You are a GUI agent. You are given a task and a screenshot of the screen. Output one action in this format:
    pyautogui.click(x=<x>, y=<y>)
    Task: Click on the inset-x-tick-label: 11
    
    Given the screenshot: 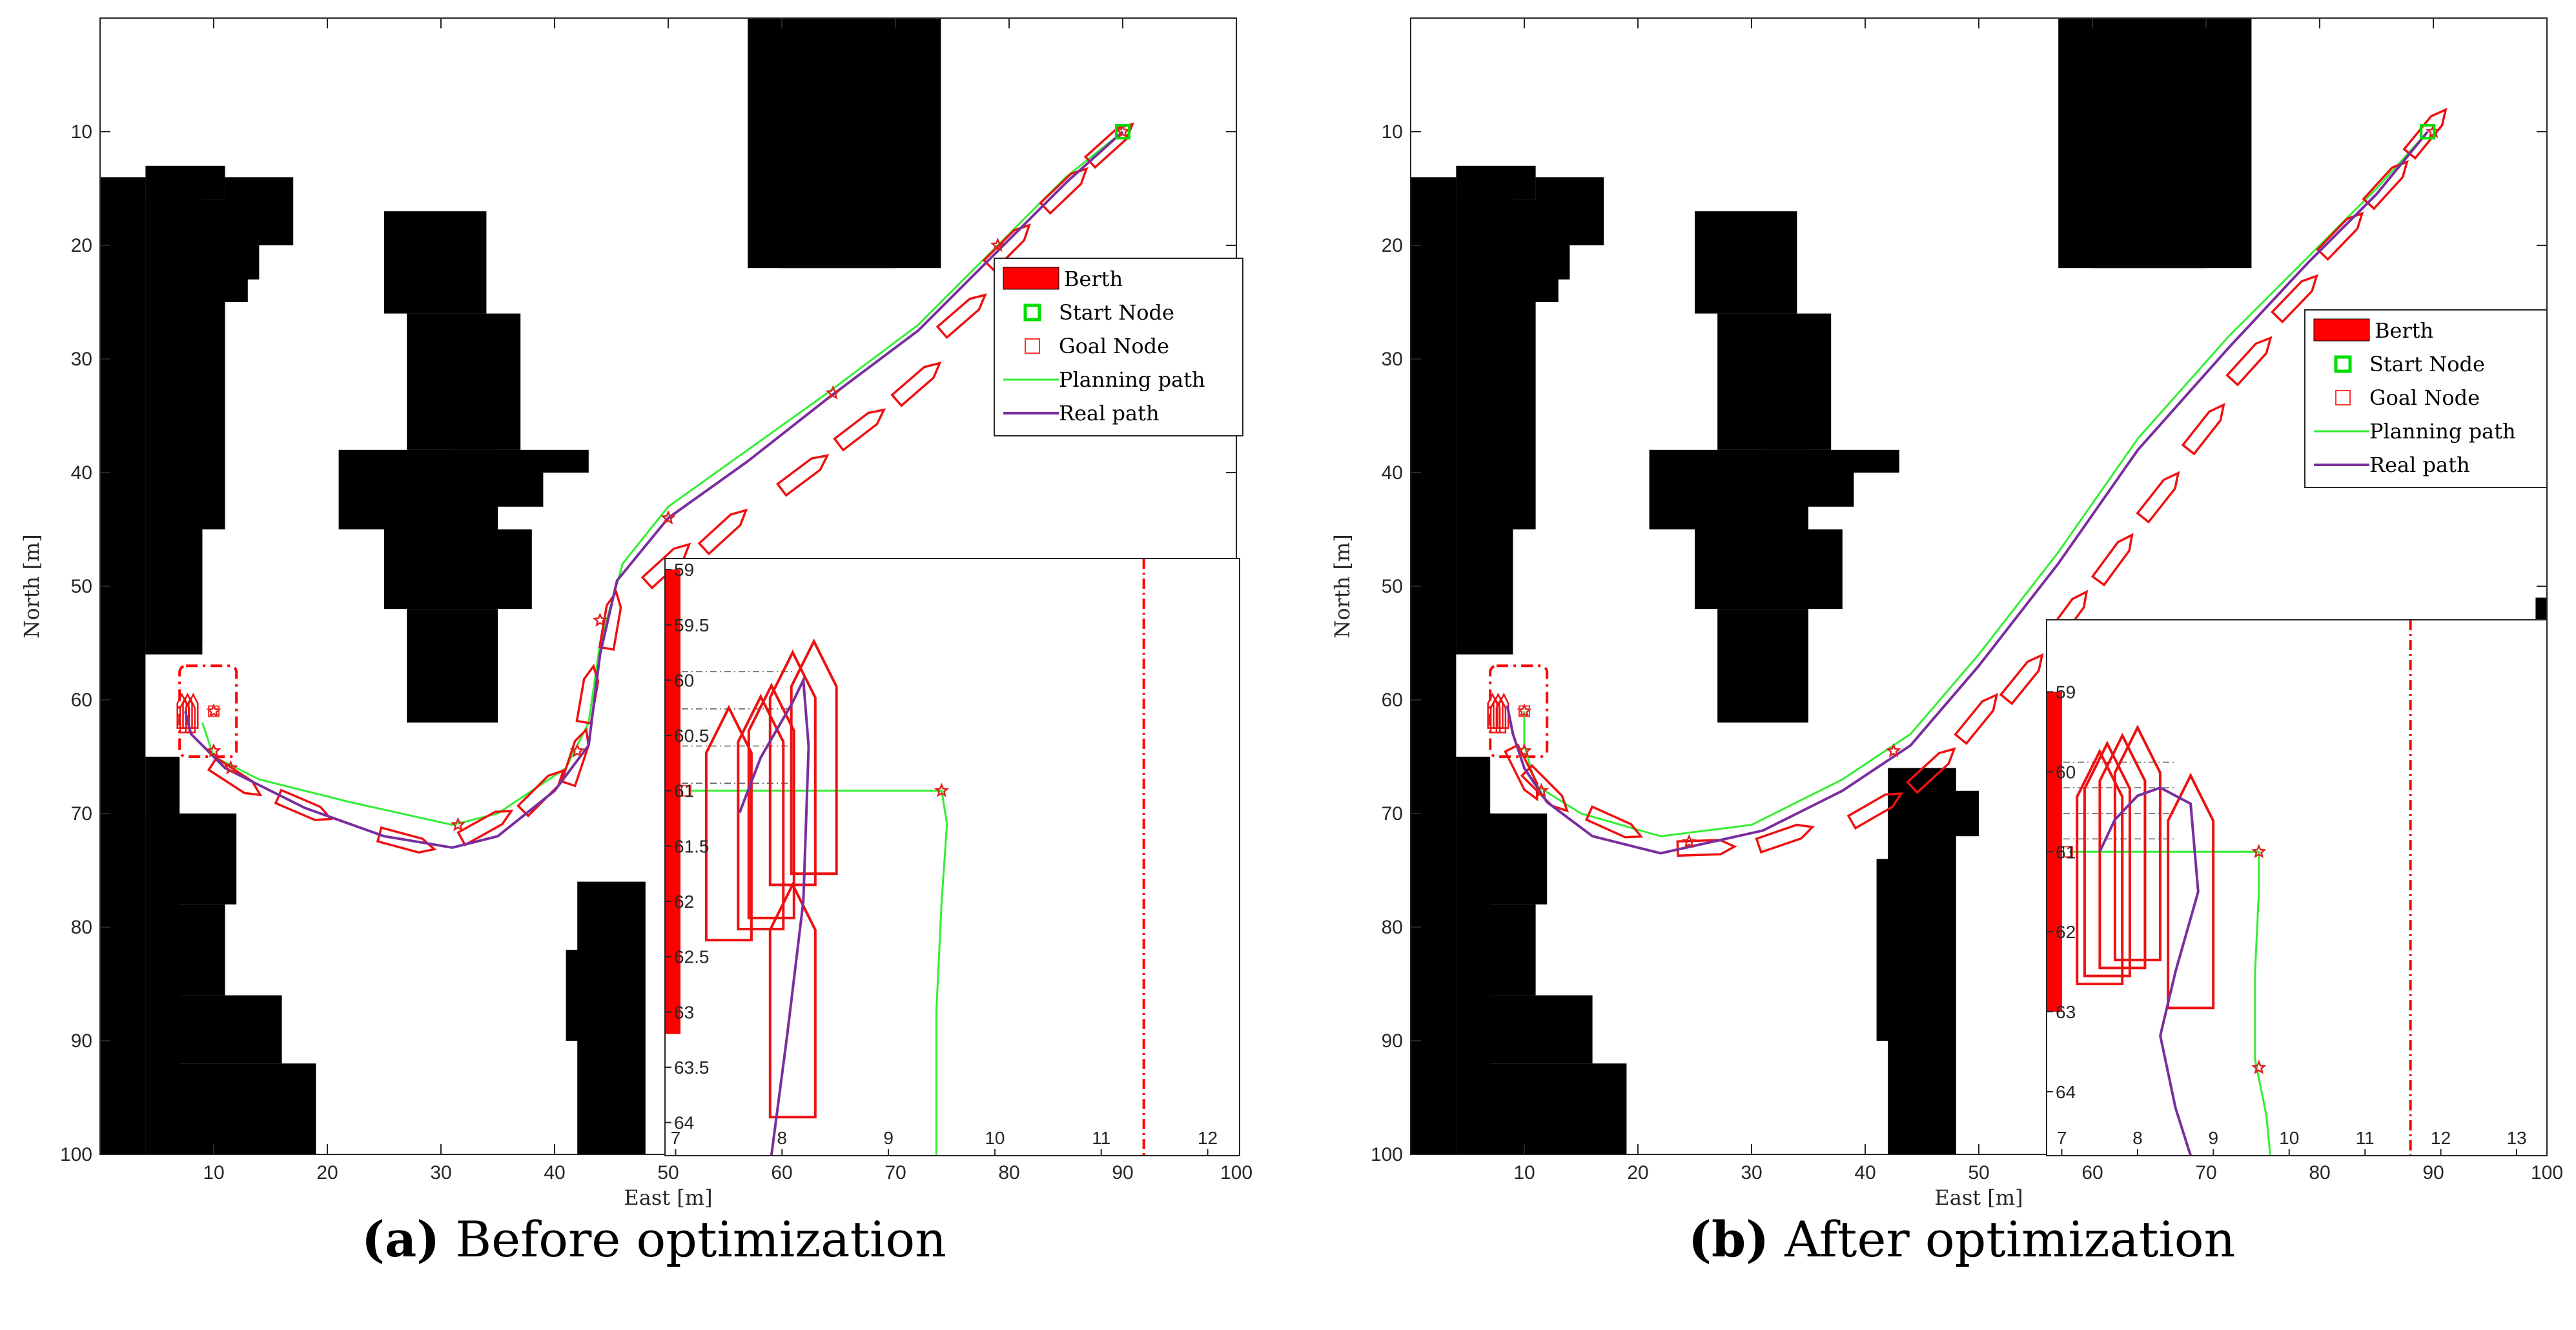 What is the action you would take?
    pyautogui.click(x=1101, y=1138)
    